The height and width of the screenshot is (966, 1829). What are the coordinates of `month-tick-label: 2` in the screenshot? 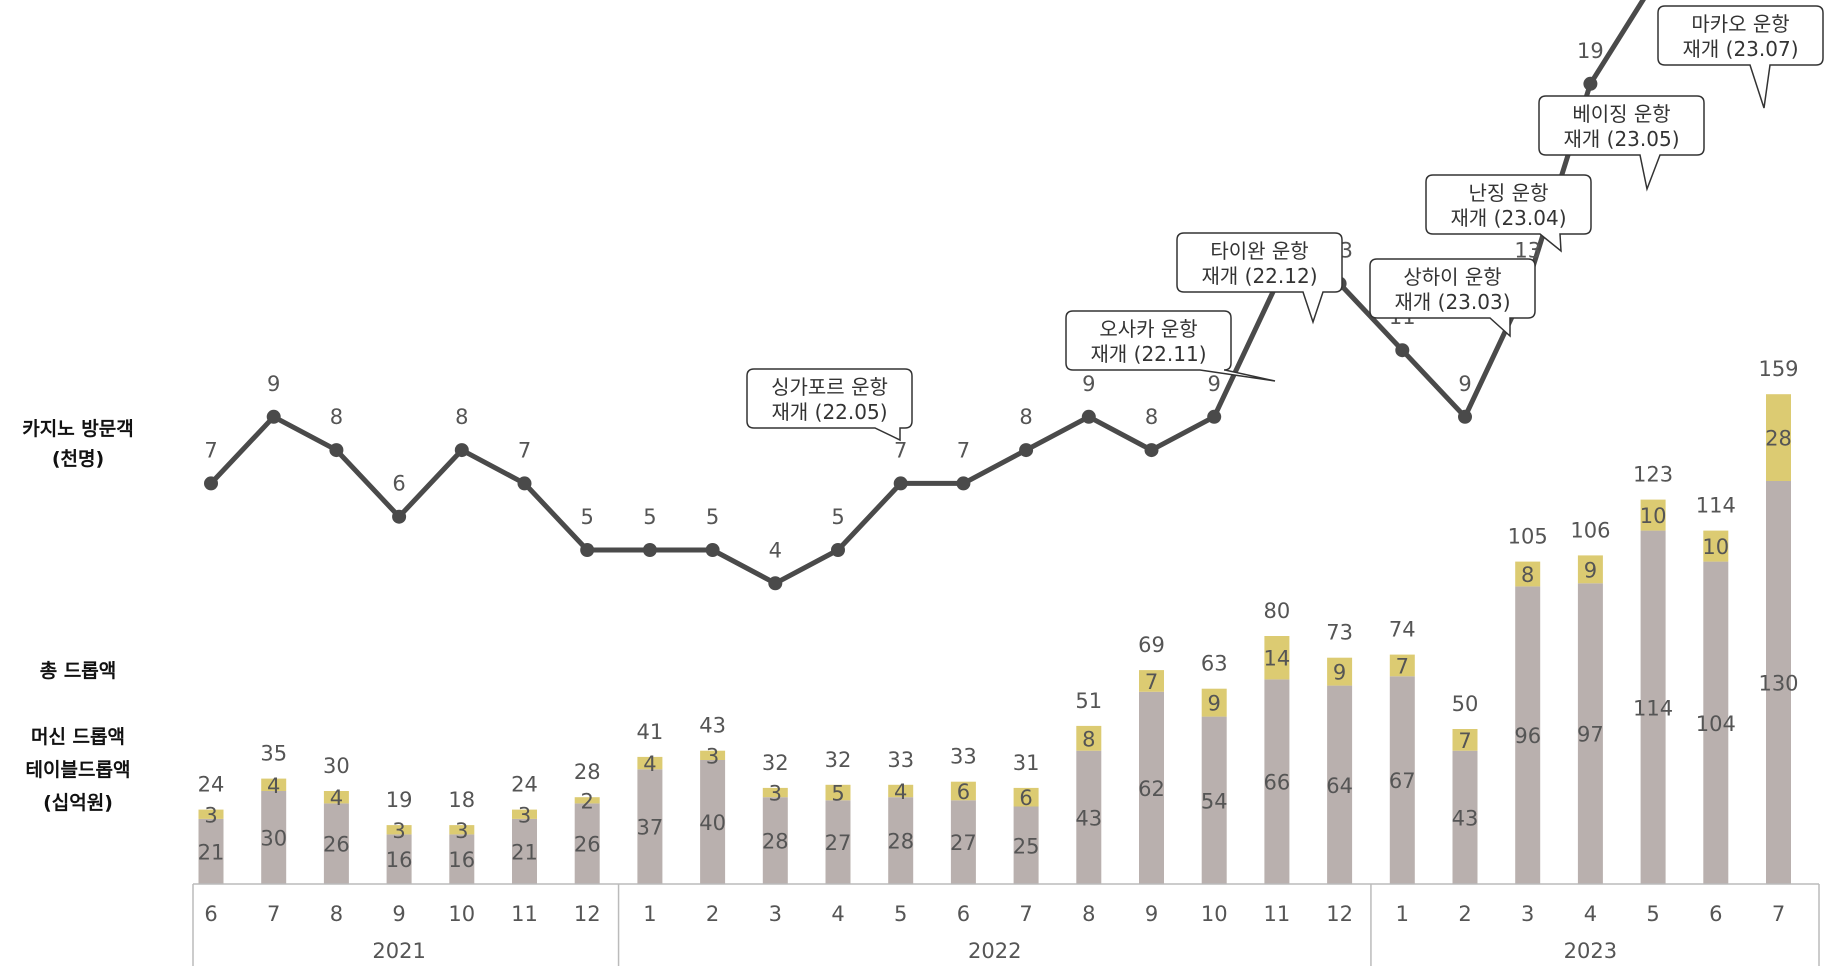 It's located at (1464, 914).